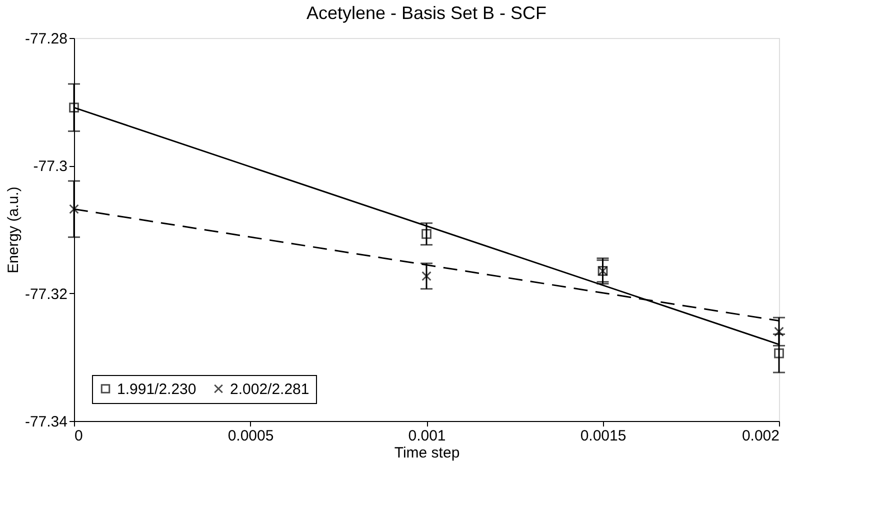 The height and width of the screenshot is (514, 874). I want to click on y-tick-label: -77.34, so click(46, 422).